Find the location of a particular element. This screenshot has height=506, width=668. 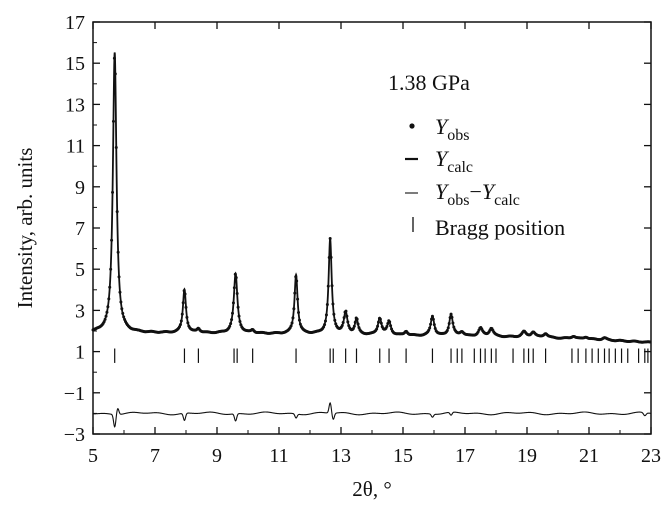

x-tick-label: 15 is located at coordinates (403, 456).